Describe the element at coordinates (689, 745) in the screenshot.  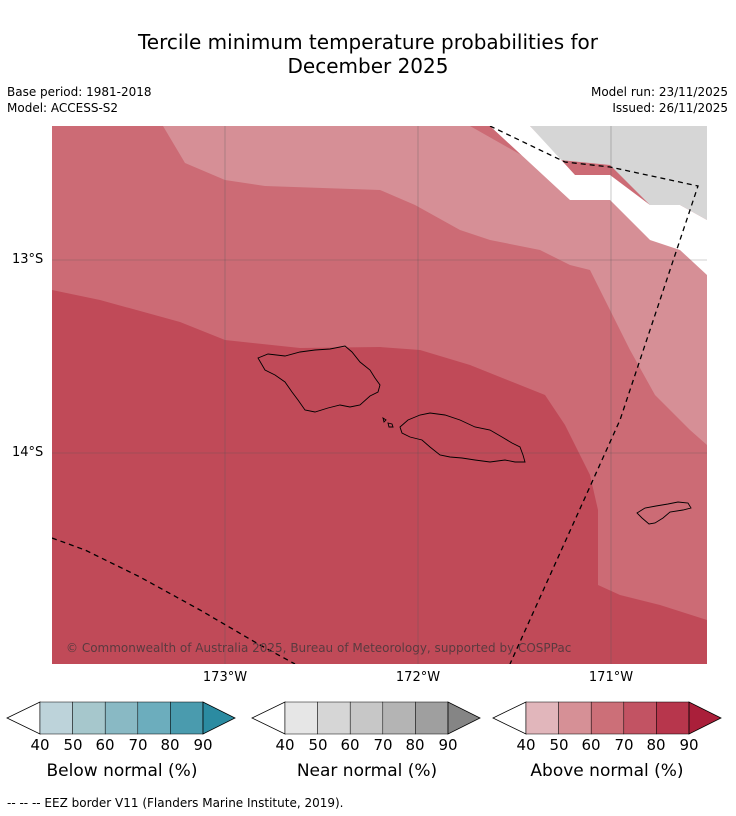
I see `above-tick: 90` at that location.